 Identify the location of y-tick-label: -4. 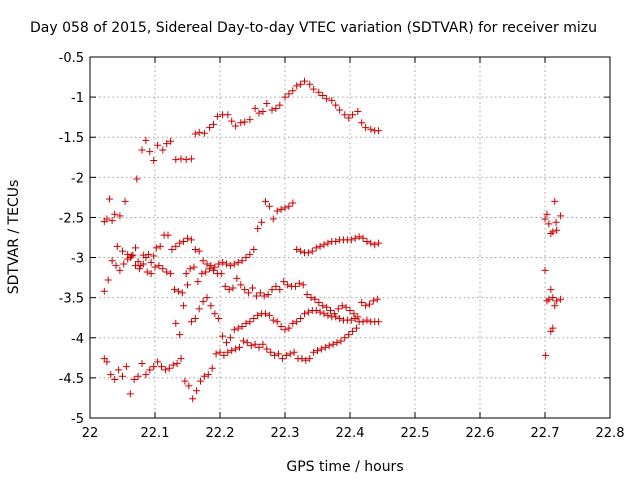
(77, 339).